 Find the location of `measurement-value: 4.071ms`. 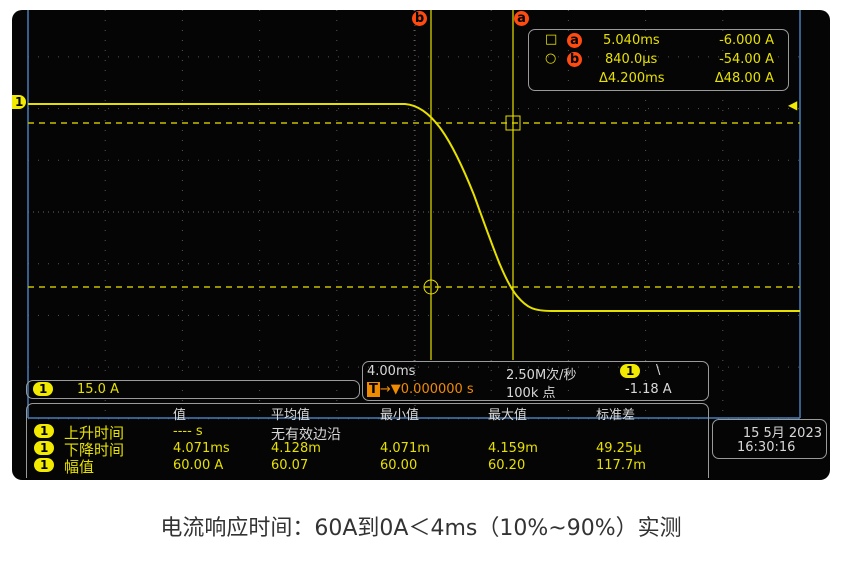

measurement-value: 4.071ms is located at coordinates (201, 448).